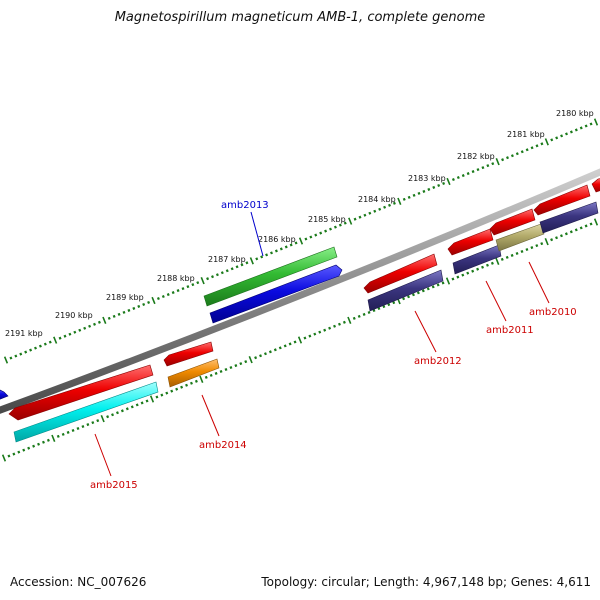 This screenshot has height=600, width=600. What do you see at coordinates (193, 373) in the screenshot?
I see `gene-feature-amb2014` at bounding box center [193, 373].